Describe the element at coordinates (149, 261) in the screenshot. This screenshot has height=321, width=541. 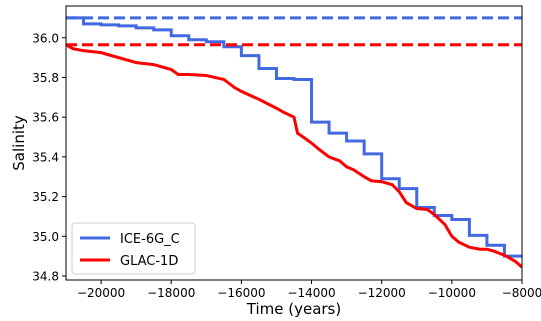
I see `legend-label-glac1d: GLAC-1D` at that location.